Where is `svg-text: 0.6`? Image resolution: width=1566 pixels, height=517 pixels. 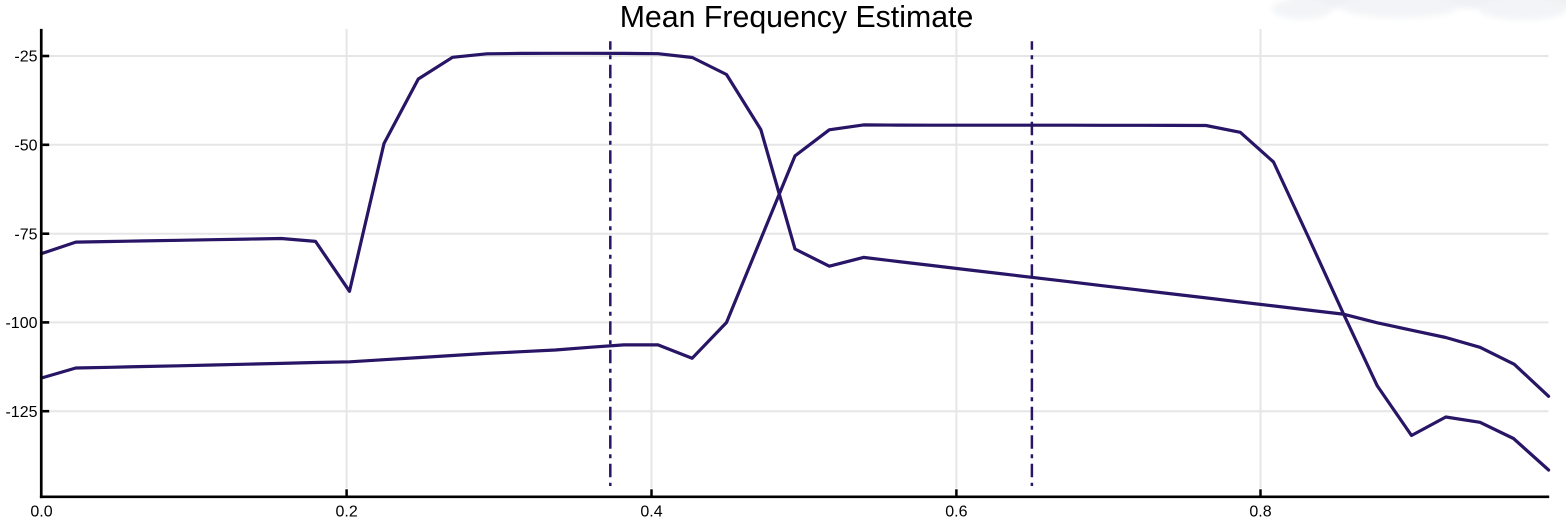
svg-text: 0.6 is located at coordinates (956, 510).